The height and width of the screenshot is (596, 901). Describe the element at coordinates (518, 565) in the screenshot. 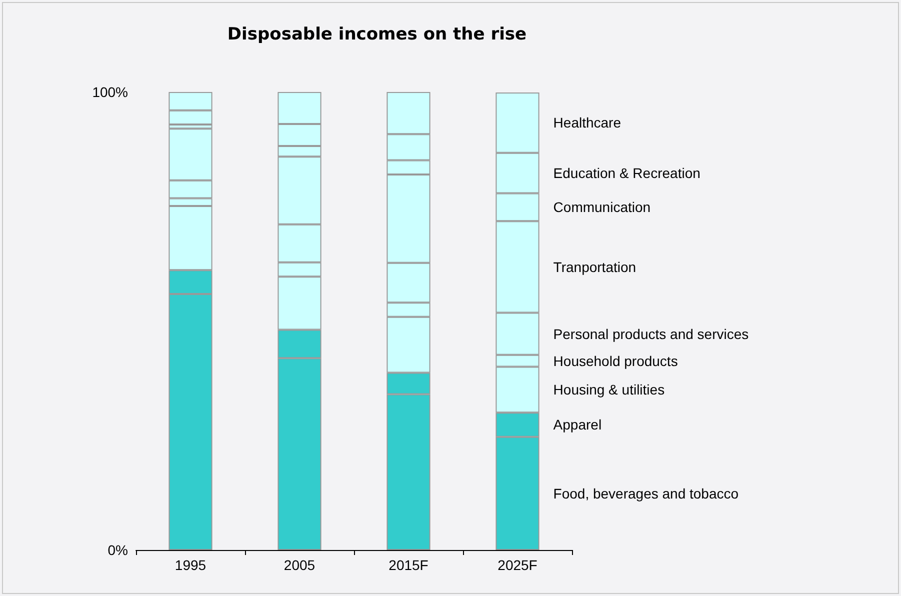

I see `x-tick-label: 2025F` at that location.